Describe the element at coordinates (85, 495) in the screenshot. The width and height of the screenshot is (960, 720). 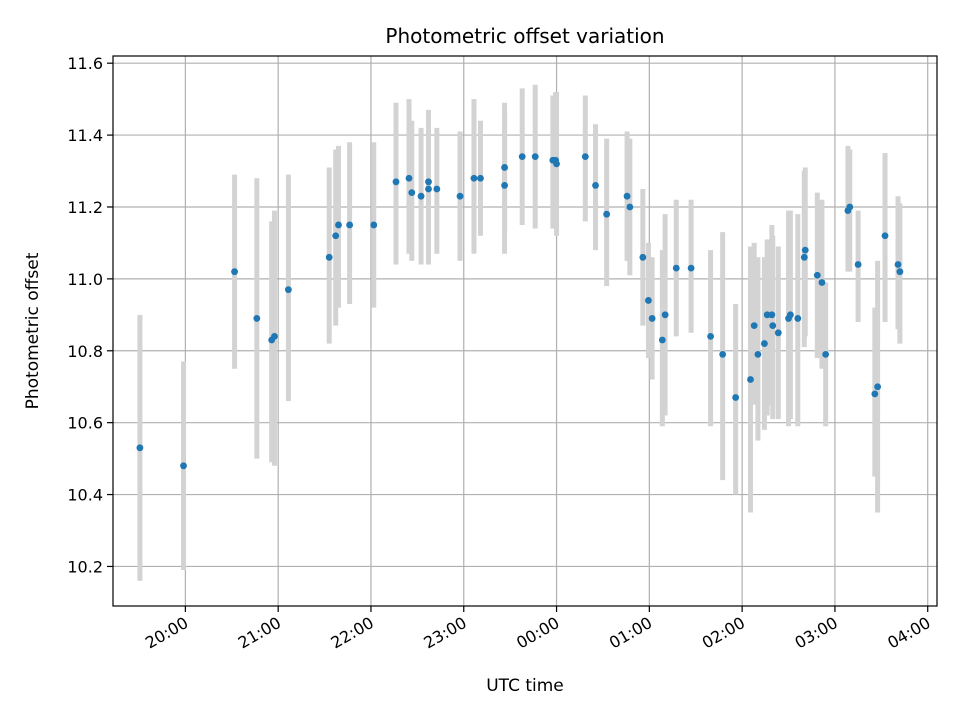
I see `y-tick-label: 10.4` at that location.